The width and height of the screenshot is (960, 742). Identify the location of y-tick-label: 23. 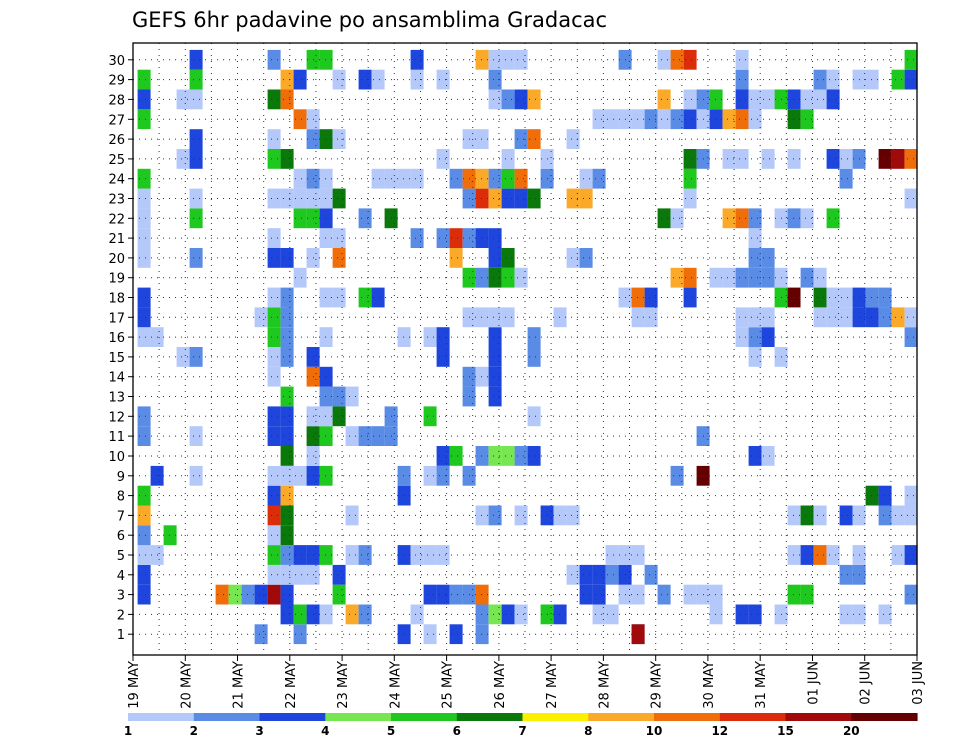
(116, 200).